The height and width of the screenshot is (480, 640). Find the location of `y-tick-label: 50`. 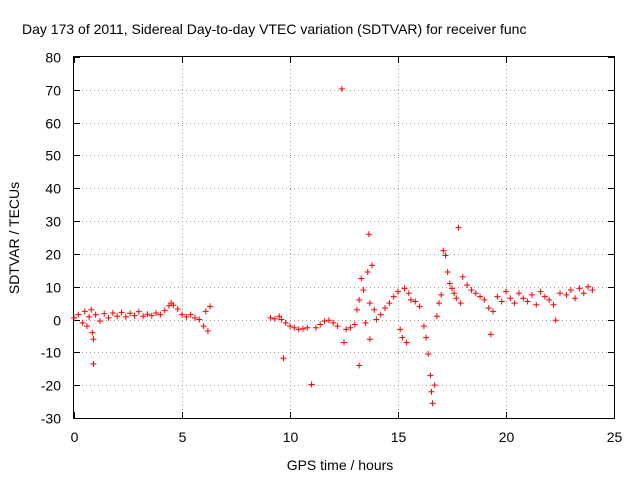

y-tick-label: 50 is located at coordinates (53, 156).